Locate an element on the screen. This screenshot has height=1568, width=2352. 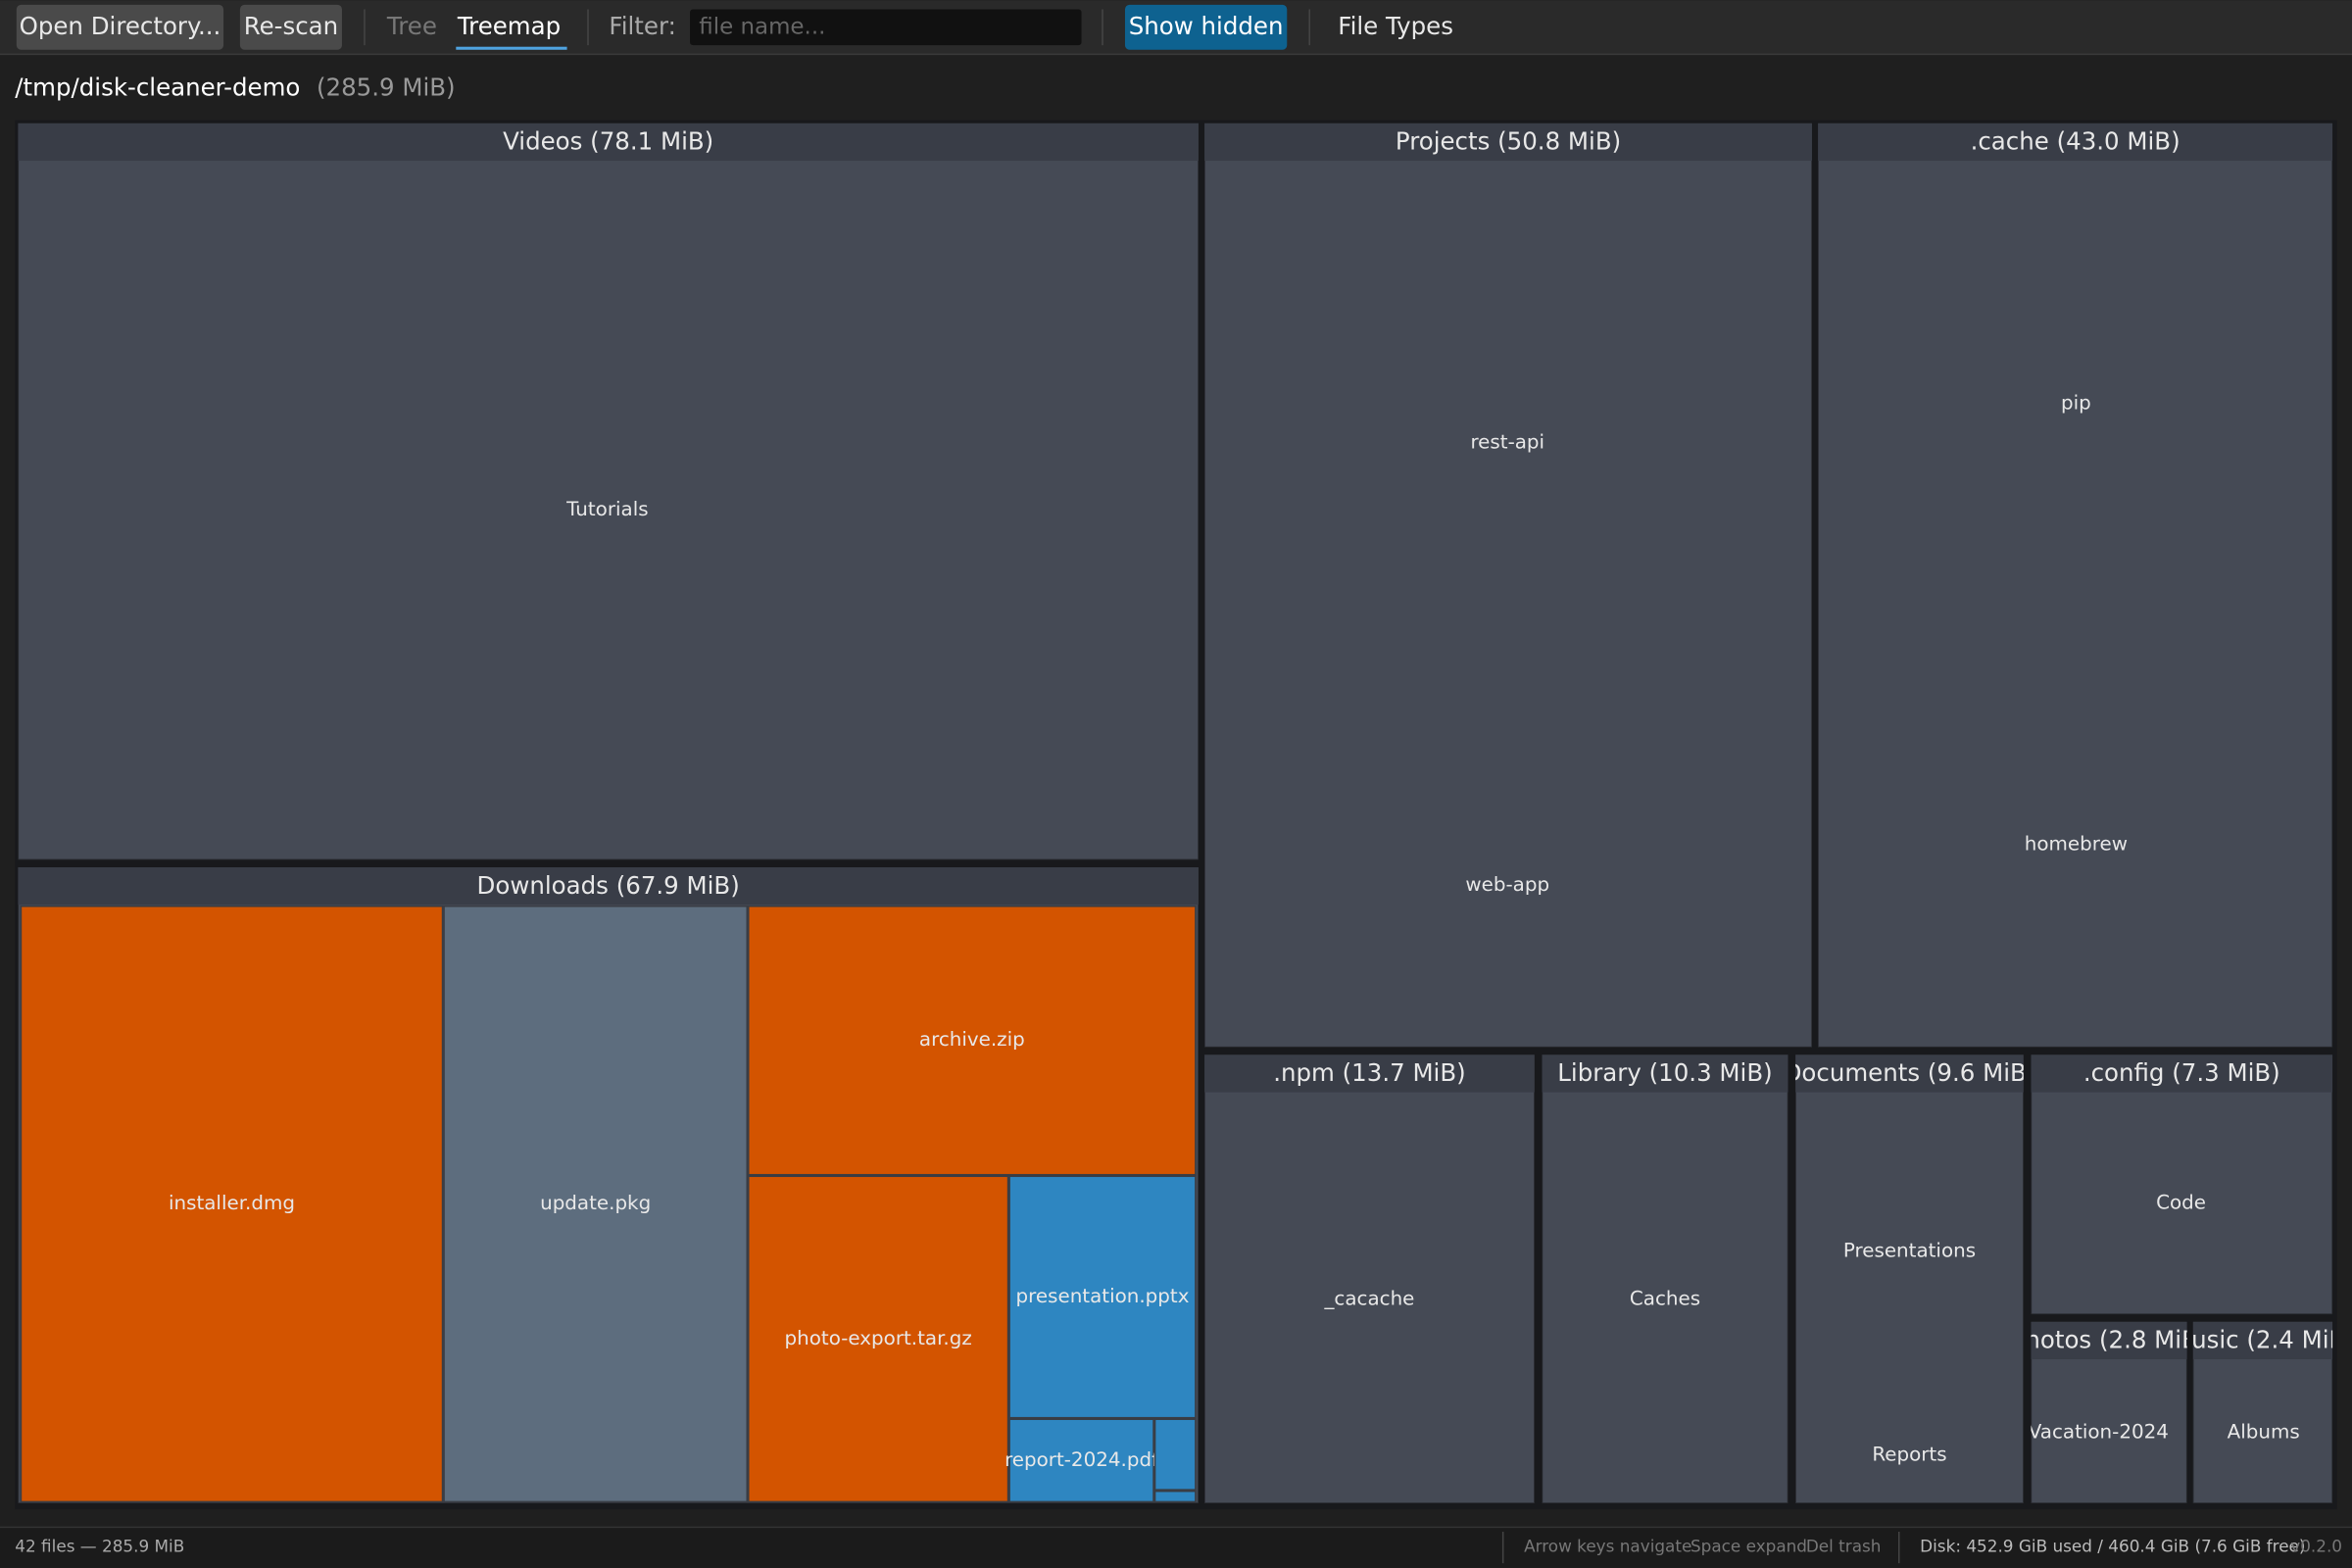
directory: .npm (13.7 MiB) _cacache is located at coordinates (1369, 1278).